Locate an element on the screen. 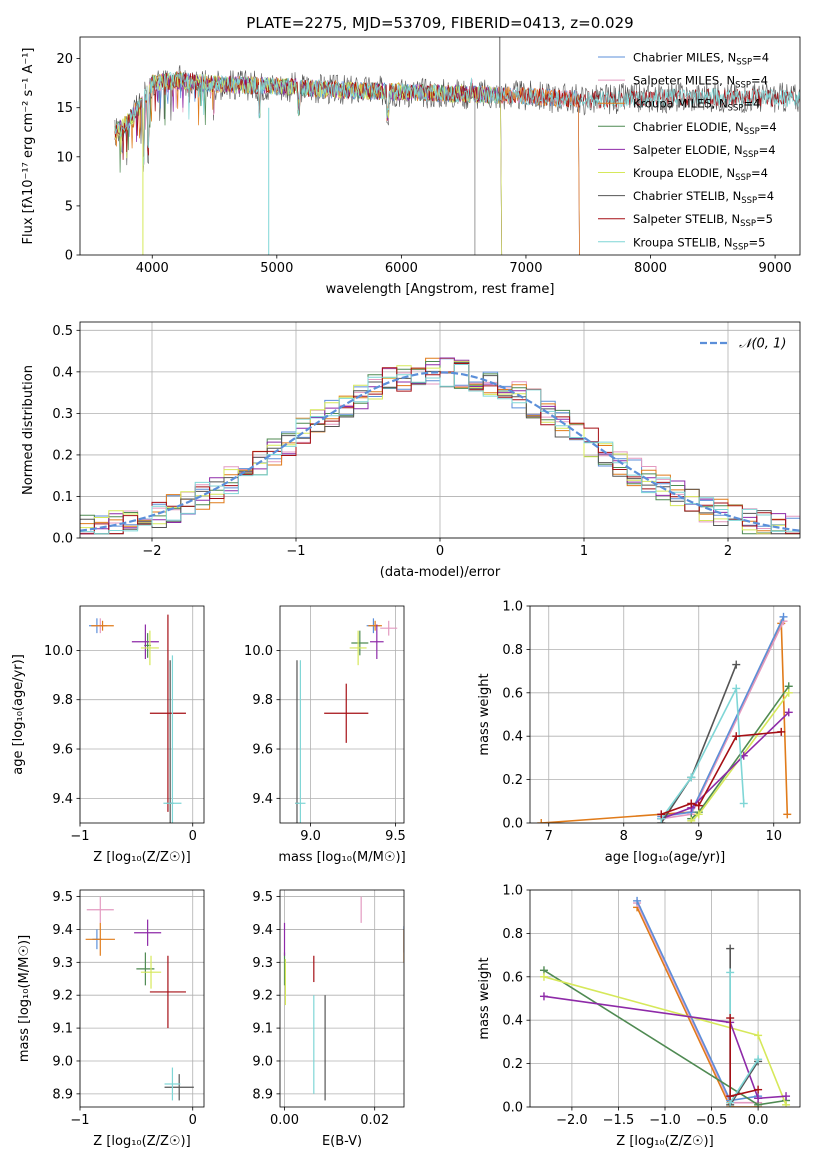 This screenshot has height=1170, width=819. x-tick-label: −1.5 is located at coordinates (619, 1120).